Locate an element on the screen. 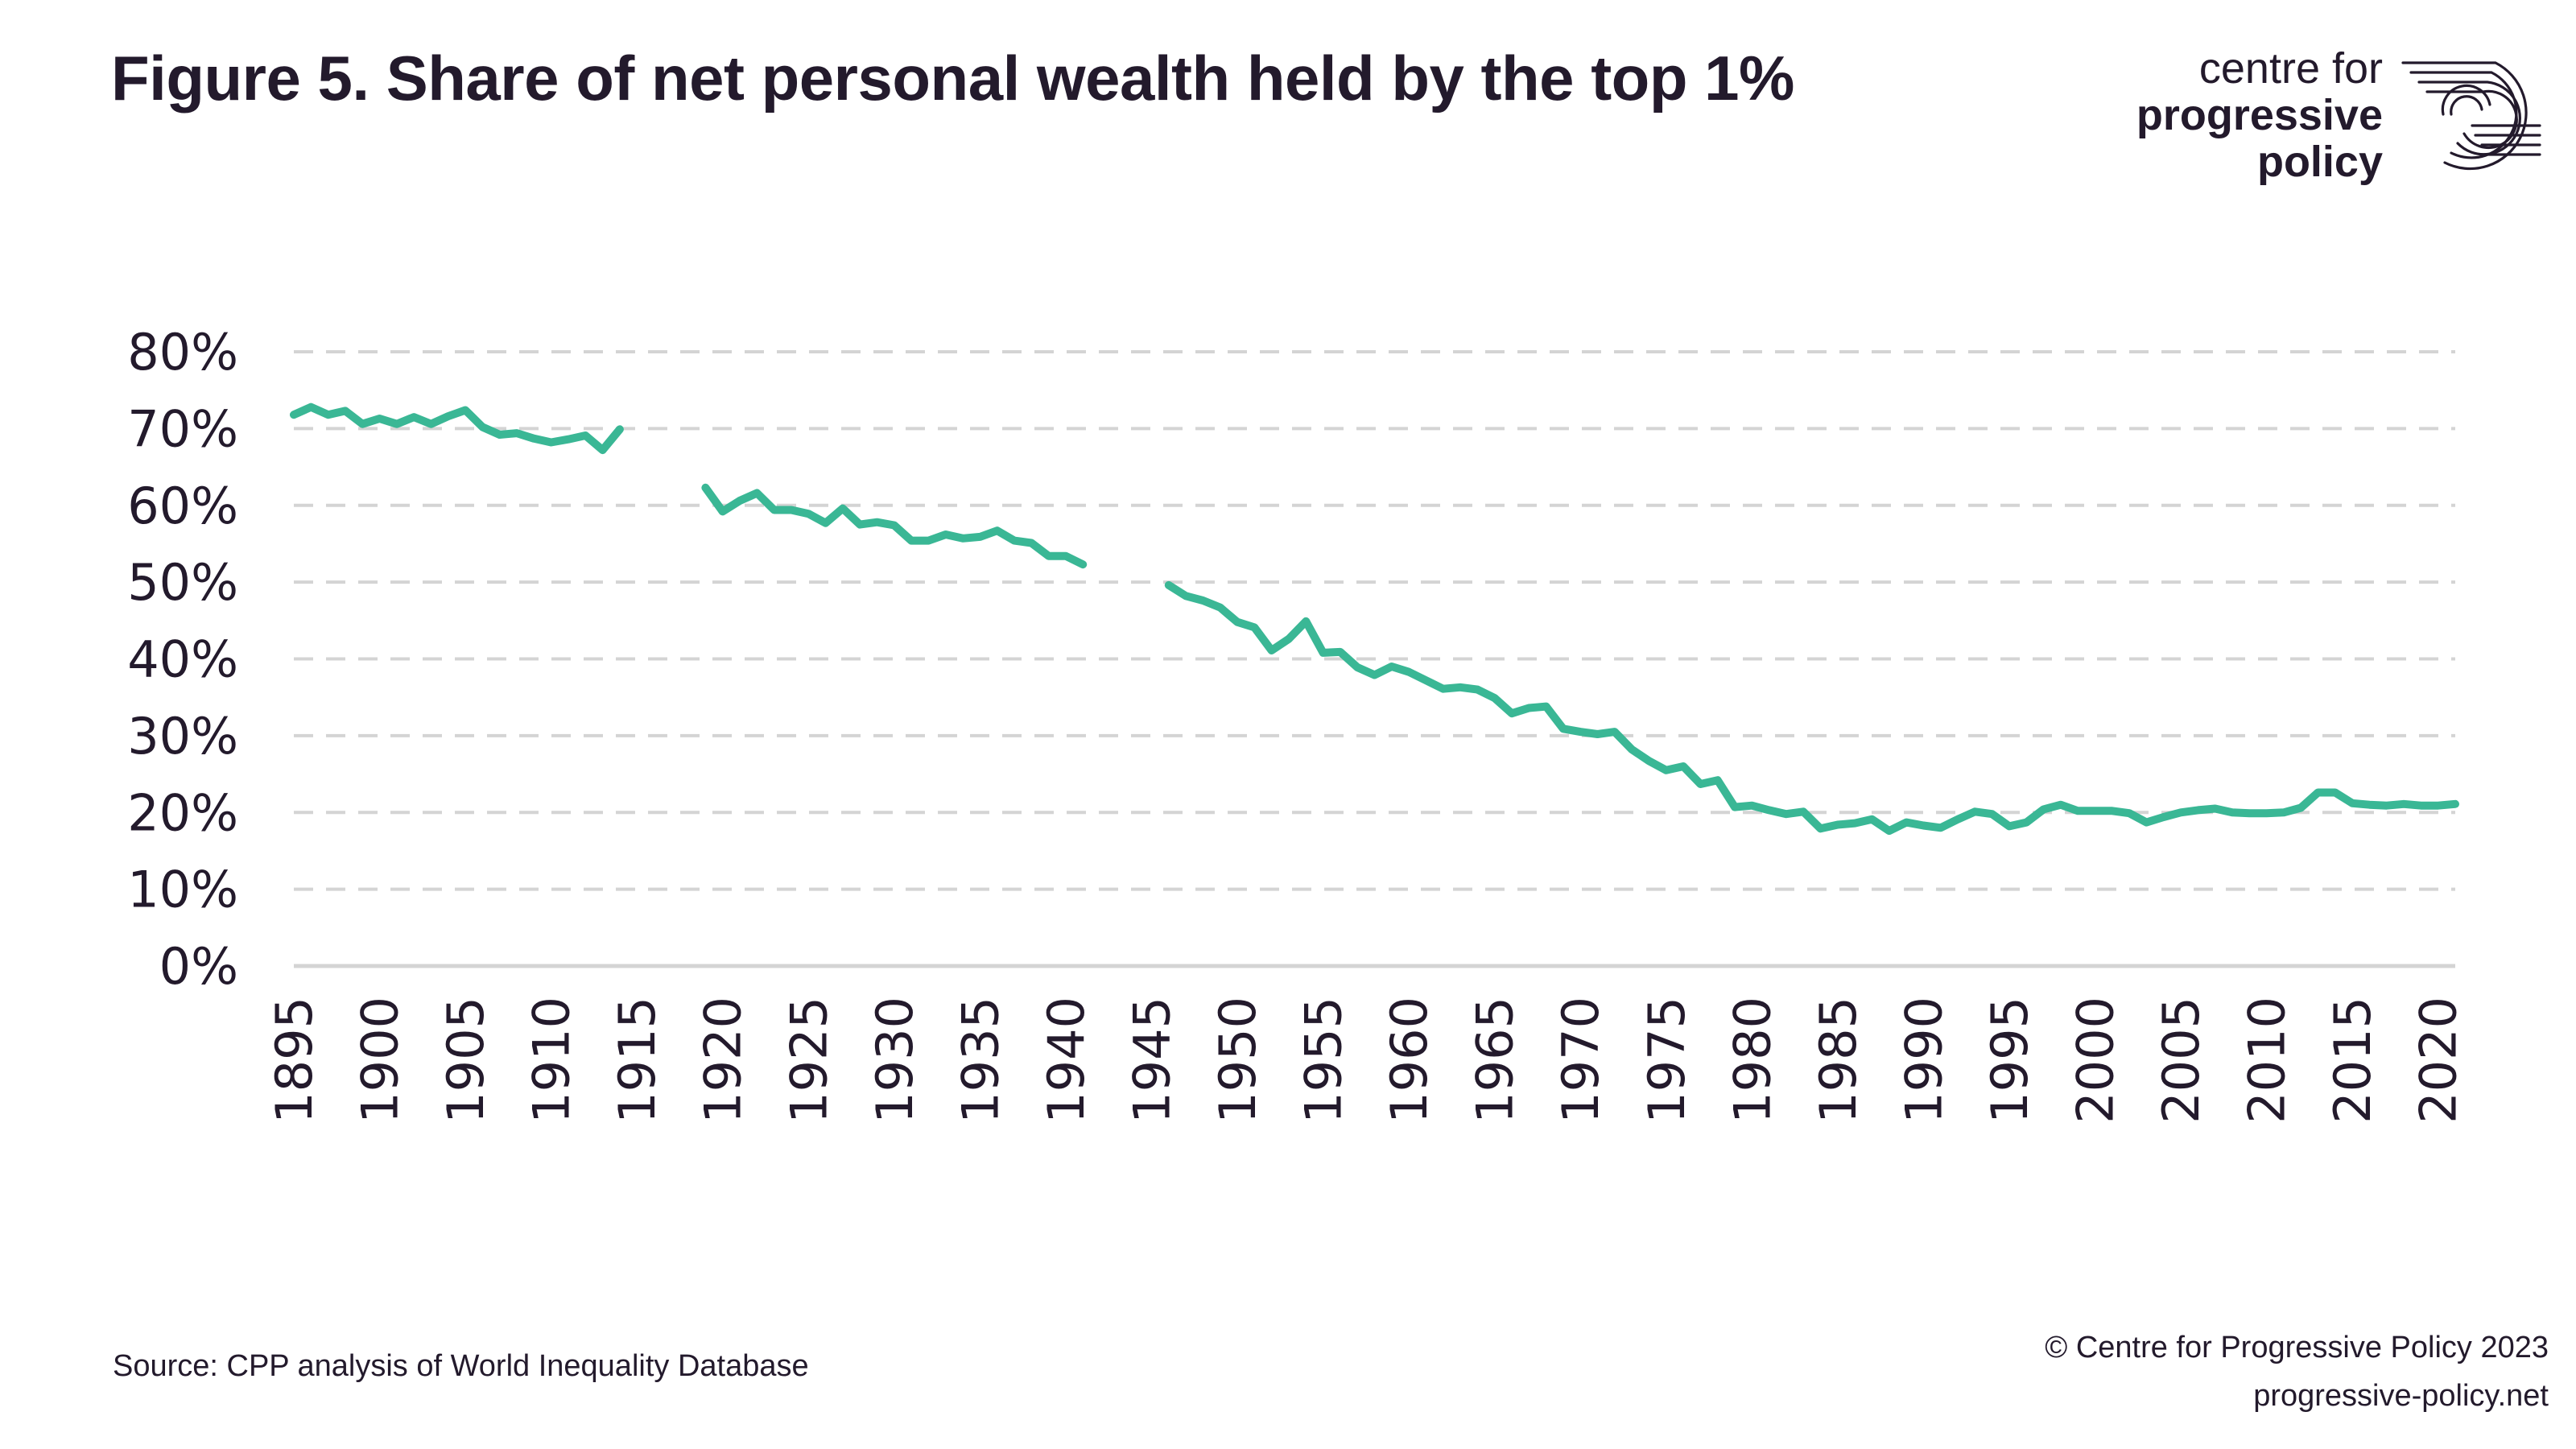  x-tick-label: 1940 is located at coordinates (1066, 1060).